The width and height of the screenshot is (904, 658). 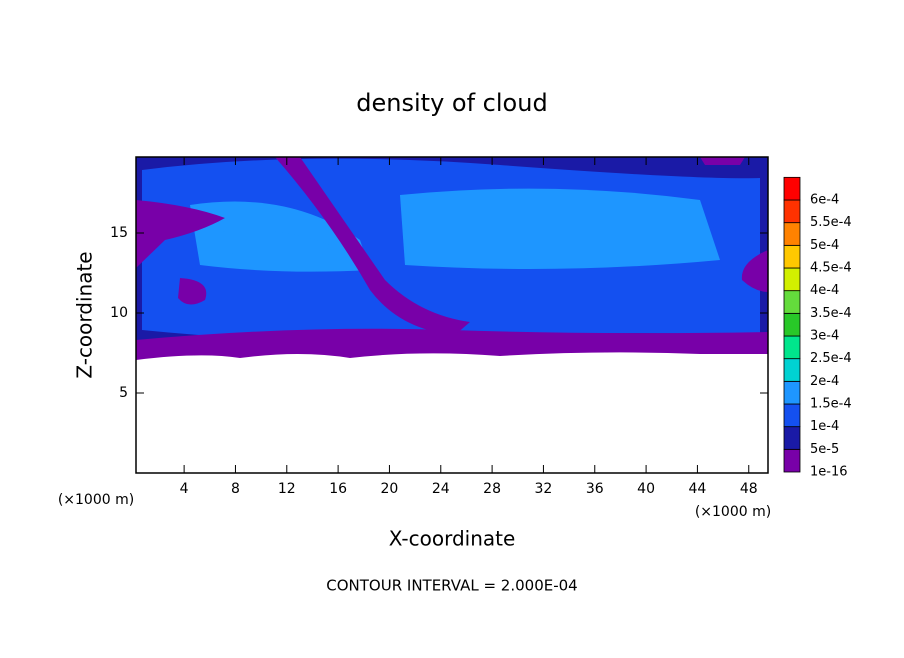 What do you see at coordinates (441, 489) in the screenshot?
I see `x-tick-label: 24` at bounding box center [441, 489].